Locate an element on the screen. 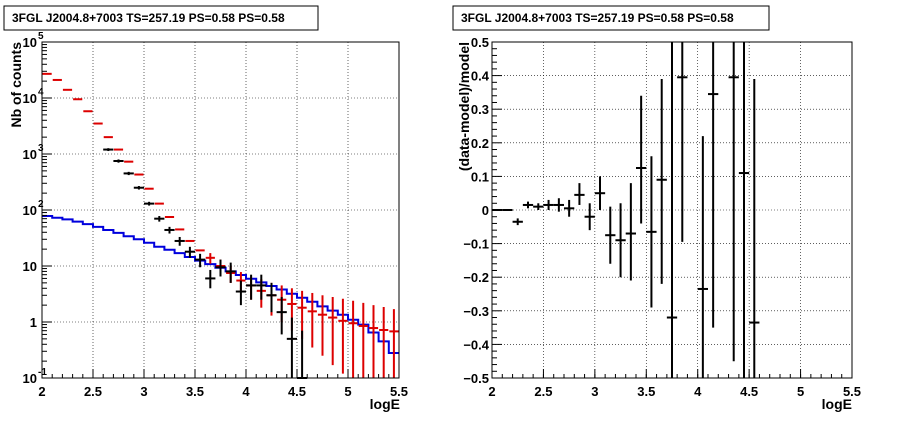 The height and width of the screenshot is (421, 898). spectrum-x-tick-label: 3.5 is located at coordinates (195, 391).